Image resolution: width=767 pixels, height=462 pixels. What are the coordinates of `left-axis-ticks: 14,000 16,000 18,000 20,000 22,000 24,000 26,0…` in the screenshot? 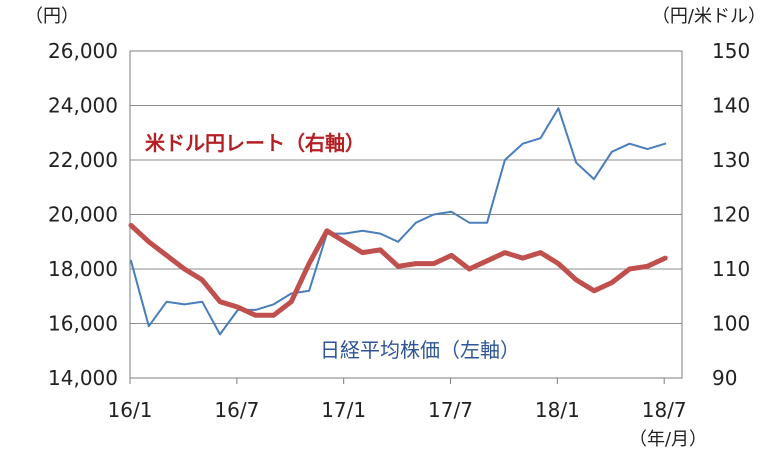 It's located at (83, 214).